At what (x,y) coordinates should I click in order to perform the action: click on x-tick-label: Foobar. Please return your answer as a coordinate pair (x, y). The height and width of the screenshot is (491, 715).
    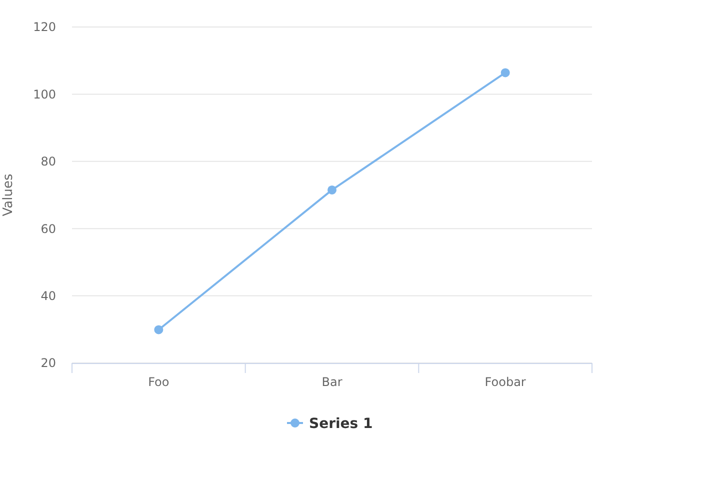
    Looking at the image, I should click on (505, 382).